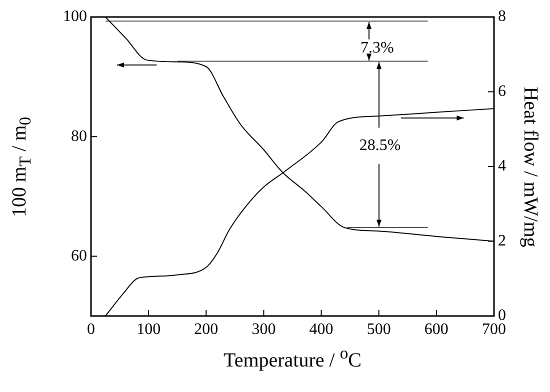  What do you see at coordinates (502, 91) in the screenshot?
I see `y2-tick-label: 6` at bounding box center [502, 91].